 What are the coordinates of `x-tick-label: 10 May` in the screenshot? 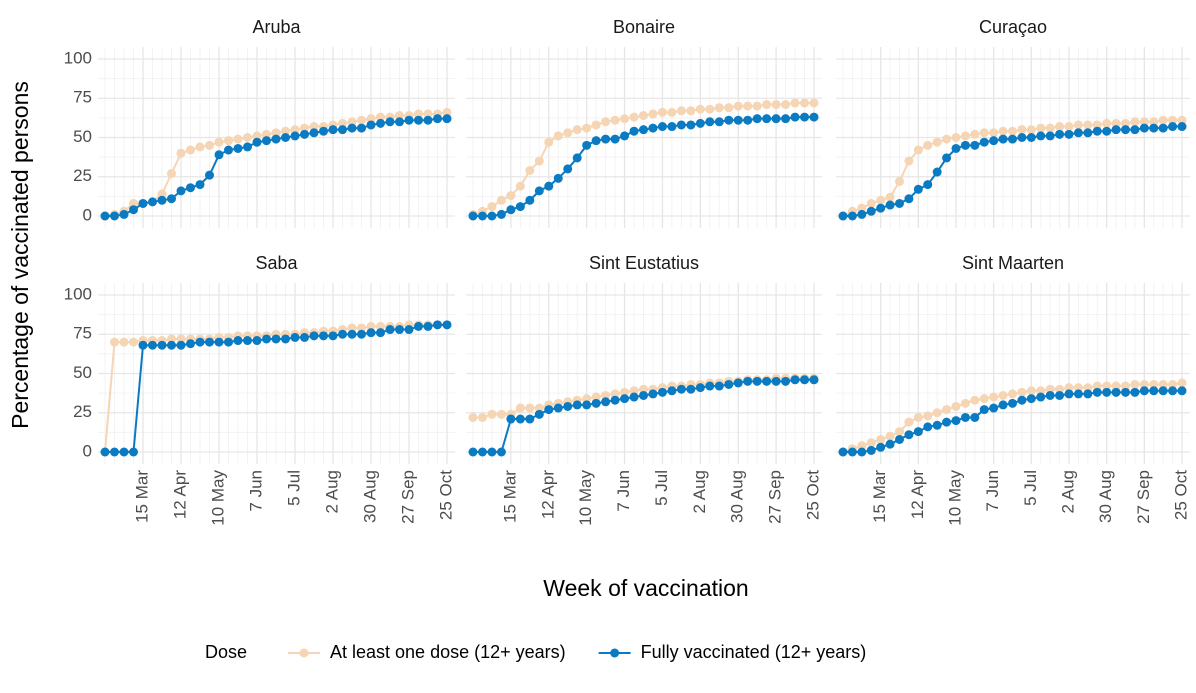 It's located at (585, 498).